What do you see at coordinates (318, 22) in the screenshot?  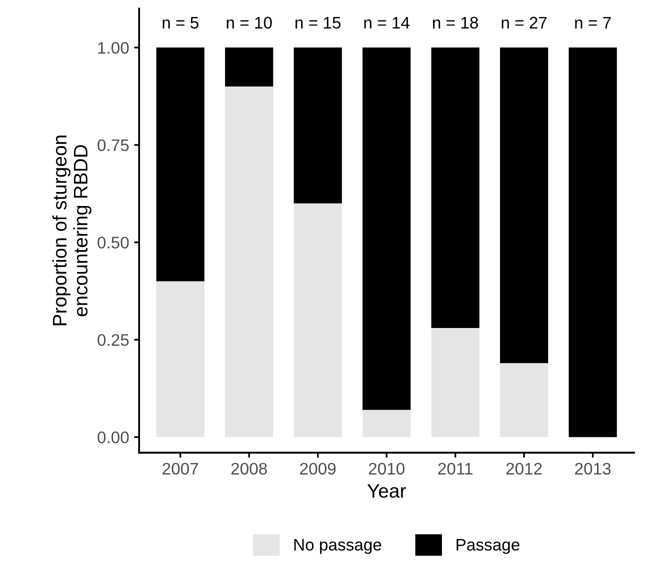 I see `annotation: n = 15` at bounding box center [318, 22].